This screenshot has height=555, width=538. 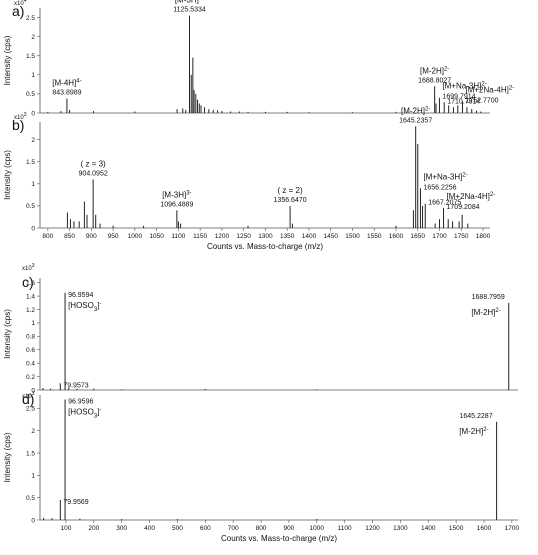 I want to click on ion-label: ( z = 2), so click(x=290, y=190).